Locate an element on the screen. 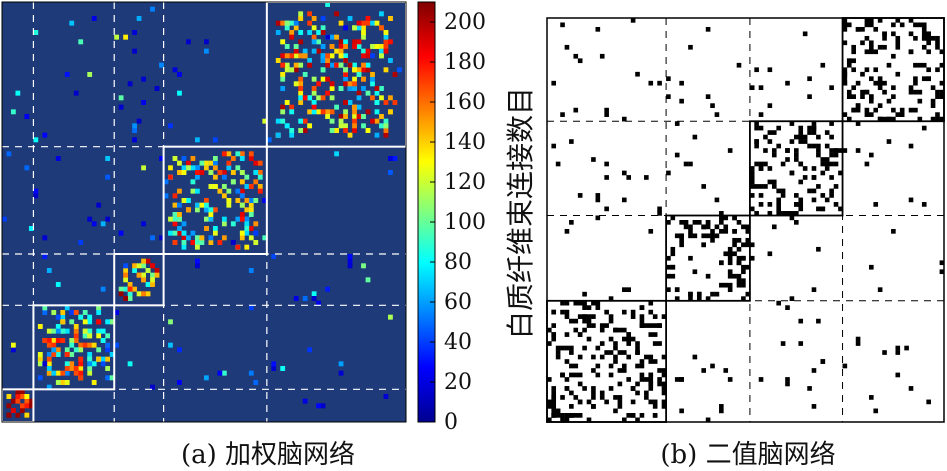 This screenshot has height=471, width=947. colorbar-gradient is located at coordinates (426, 212).